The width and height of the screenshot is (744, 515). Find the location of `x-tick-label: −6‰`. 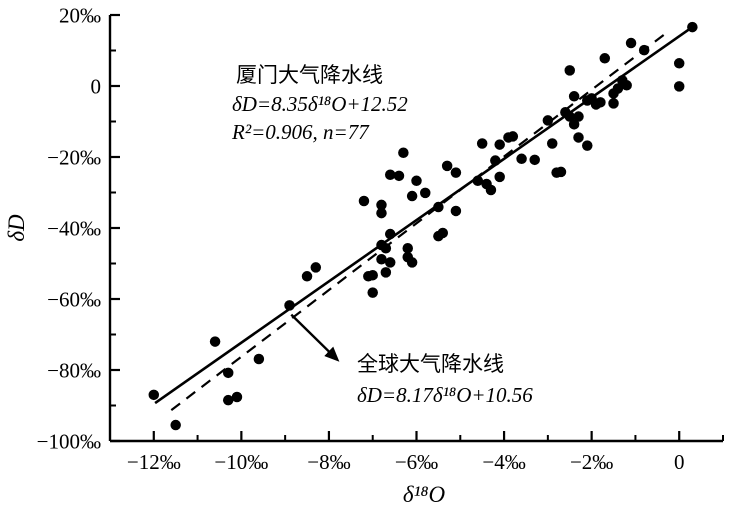

x-tick-label: −6‰ is located at coordinates (416, 462).